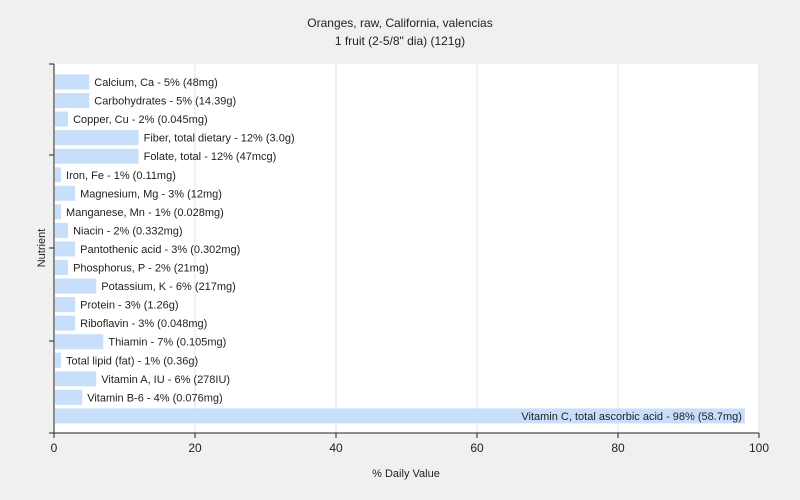 The image size is (800, 500). Describe the element at coordinates (336, 448) in the screenshot. I see `x-tick-label-2: 40` at that location.